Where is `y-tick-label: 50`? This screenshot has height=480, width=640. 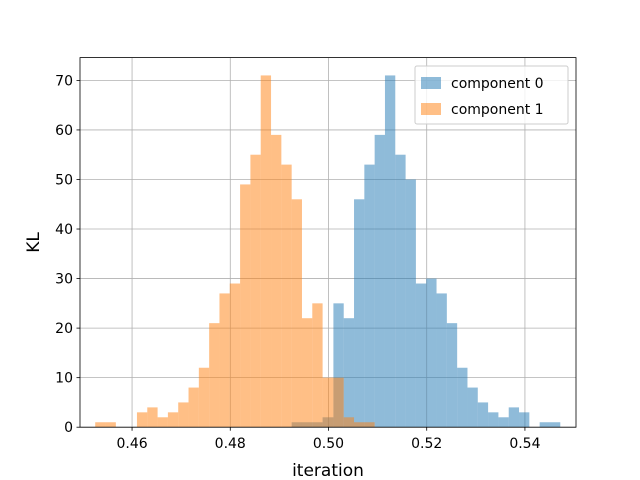
y-tick-label: 50 is located at coordinates (64, 180).